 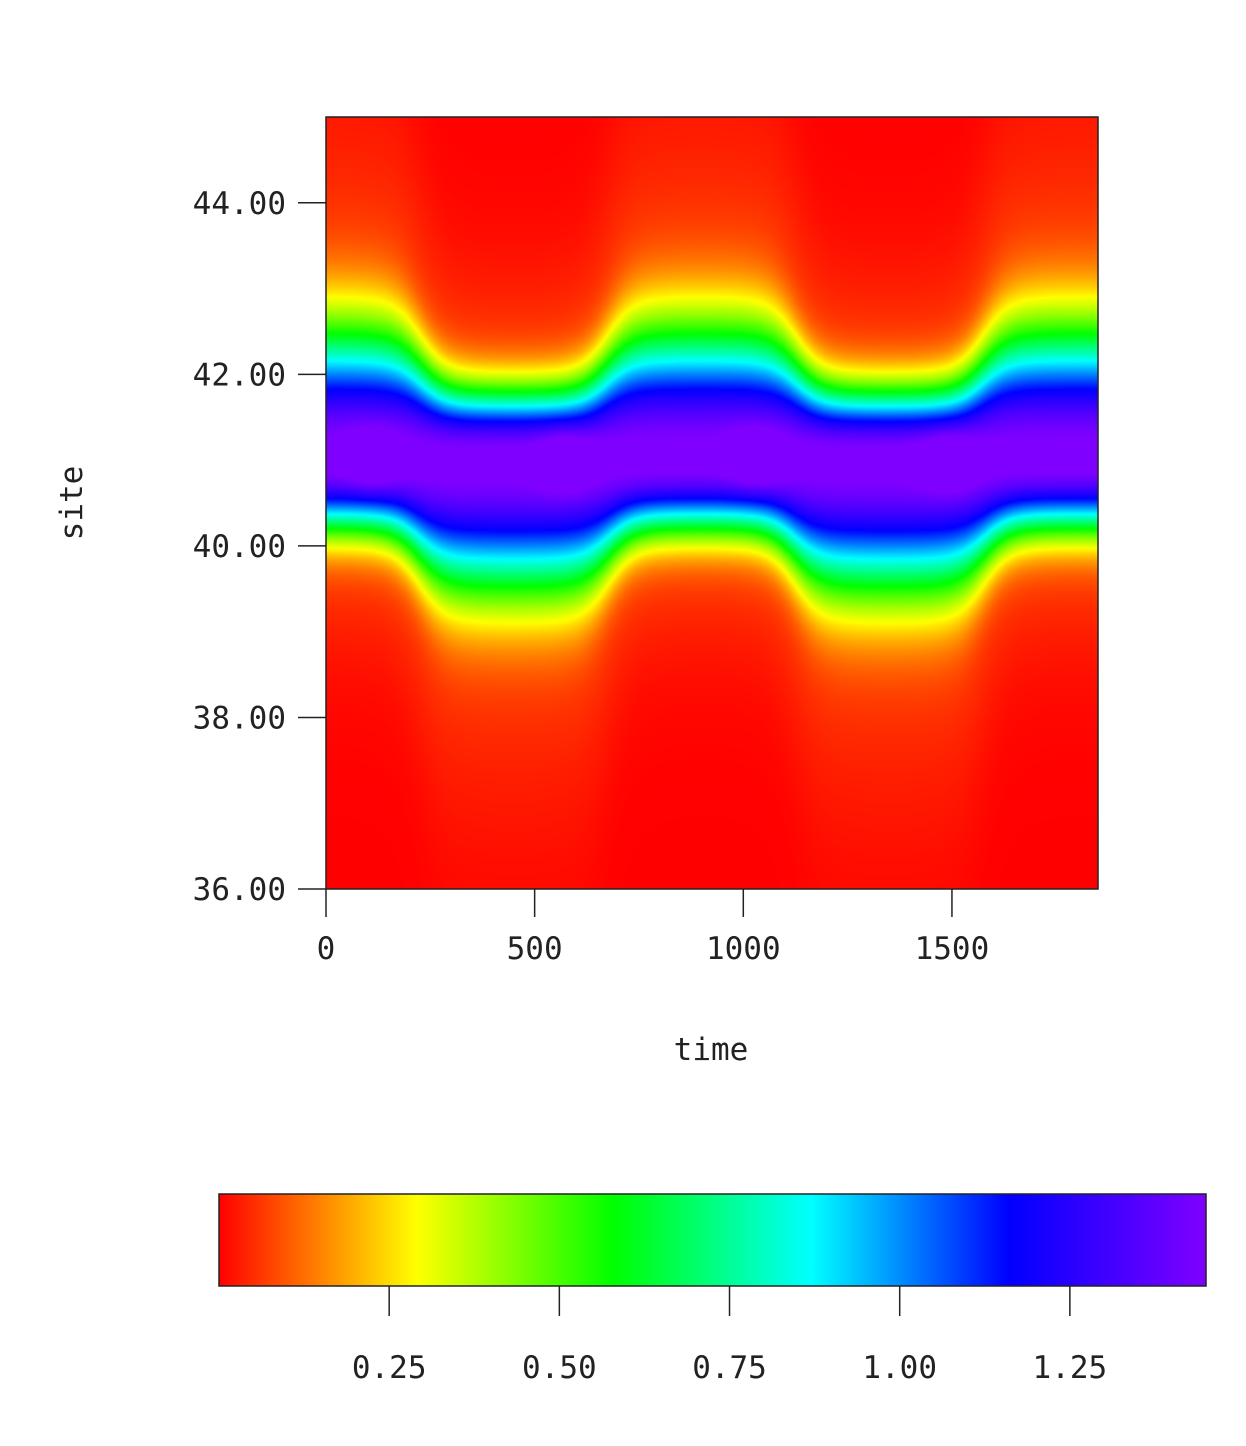 I want to click on colorbar-tick-label: 0.75, so click(x=729, y=1368).